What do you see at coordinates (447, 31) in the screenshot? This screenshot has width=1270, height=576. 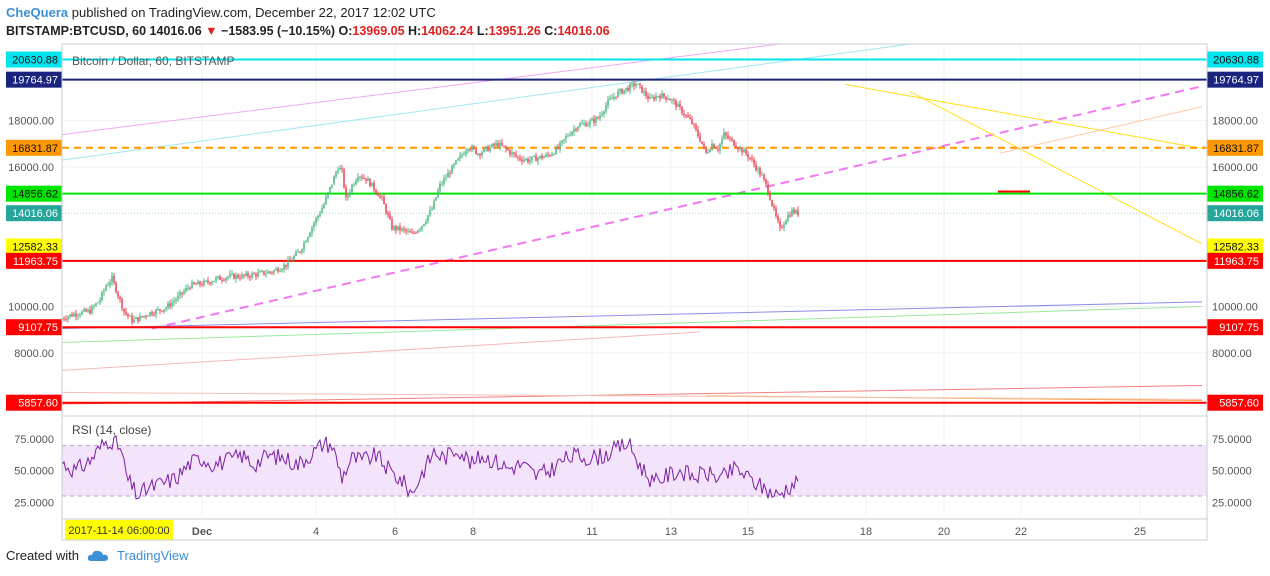 I see `high-value: 14062.24` at bounding box center [447, 31].